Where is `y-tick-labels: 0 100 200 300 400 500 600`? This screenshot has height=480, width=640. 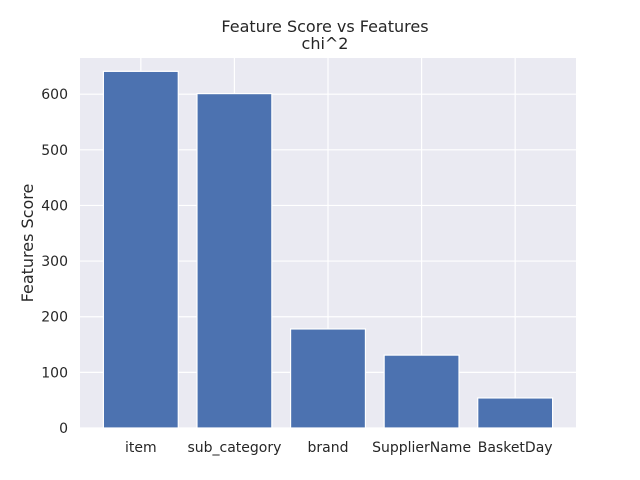
y-tick-labels: 0 100 200 300 400 500 600 is located at coordinates (54, 262).